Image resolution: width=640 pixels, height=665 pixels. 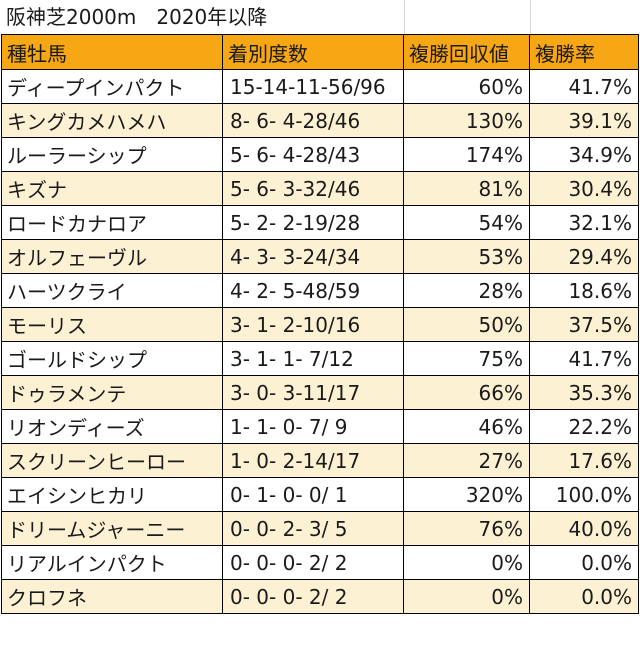 I want to click on cell-sire: ゴールドシップ, so click(x=112, y=358).